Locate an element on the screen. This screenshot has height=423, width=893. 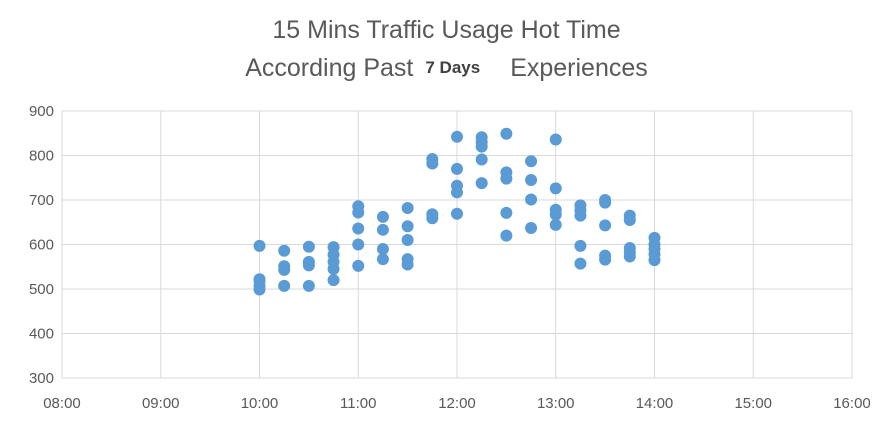
y-tick-label: 300 is located at coordinates (41, 378).